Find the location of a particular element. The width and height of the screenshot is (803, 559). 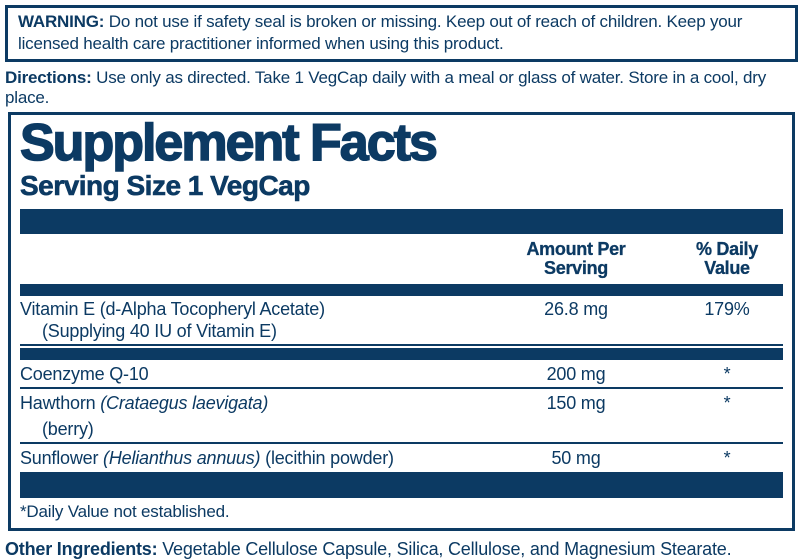

ingredient-subline: (Supplying 40 IU of Vitamin E) is located at coordinates (159, 331).